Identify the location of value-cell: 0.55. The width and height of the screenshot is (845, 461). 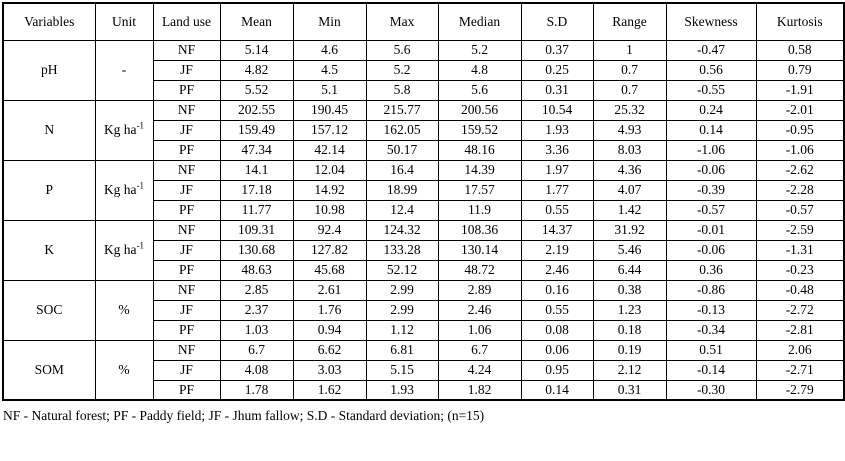
(557, 210).